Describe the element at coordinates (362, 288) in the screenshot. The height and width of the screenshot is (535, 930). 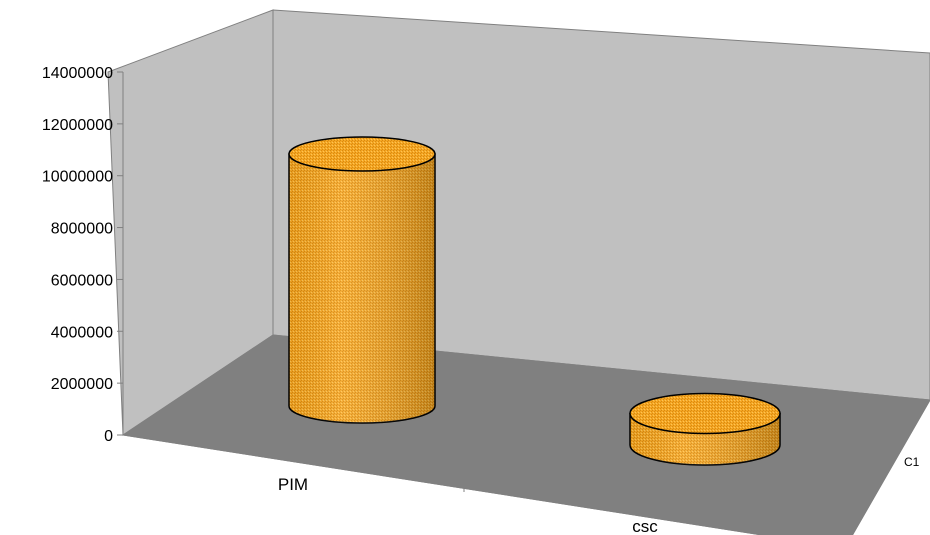
I see `bar-shading` at that location.